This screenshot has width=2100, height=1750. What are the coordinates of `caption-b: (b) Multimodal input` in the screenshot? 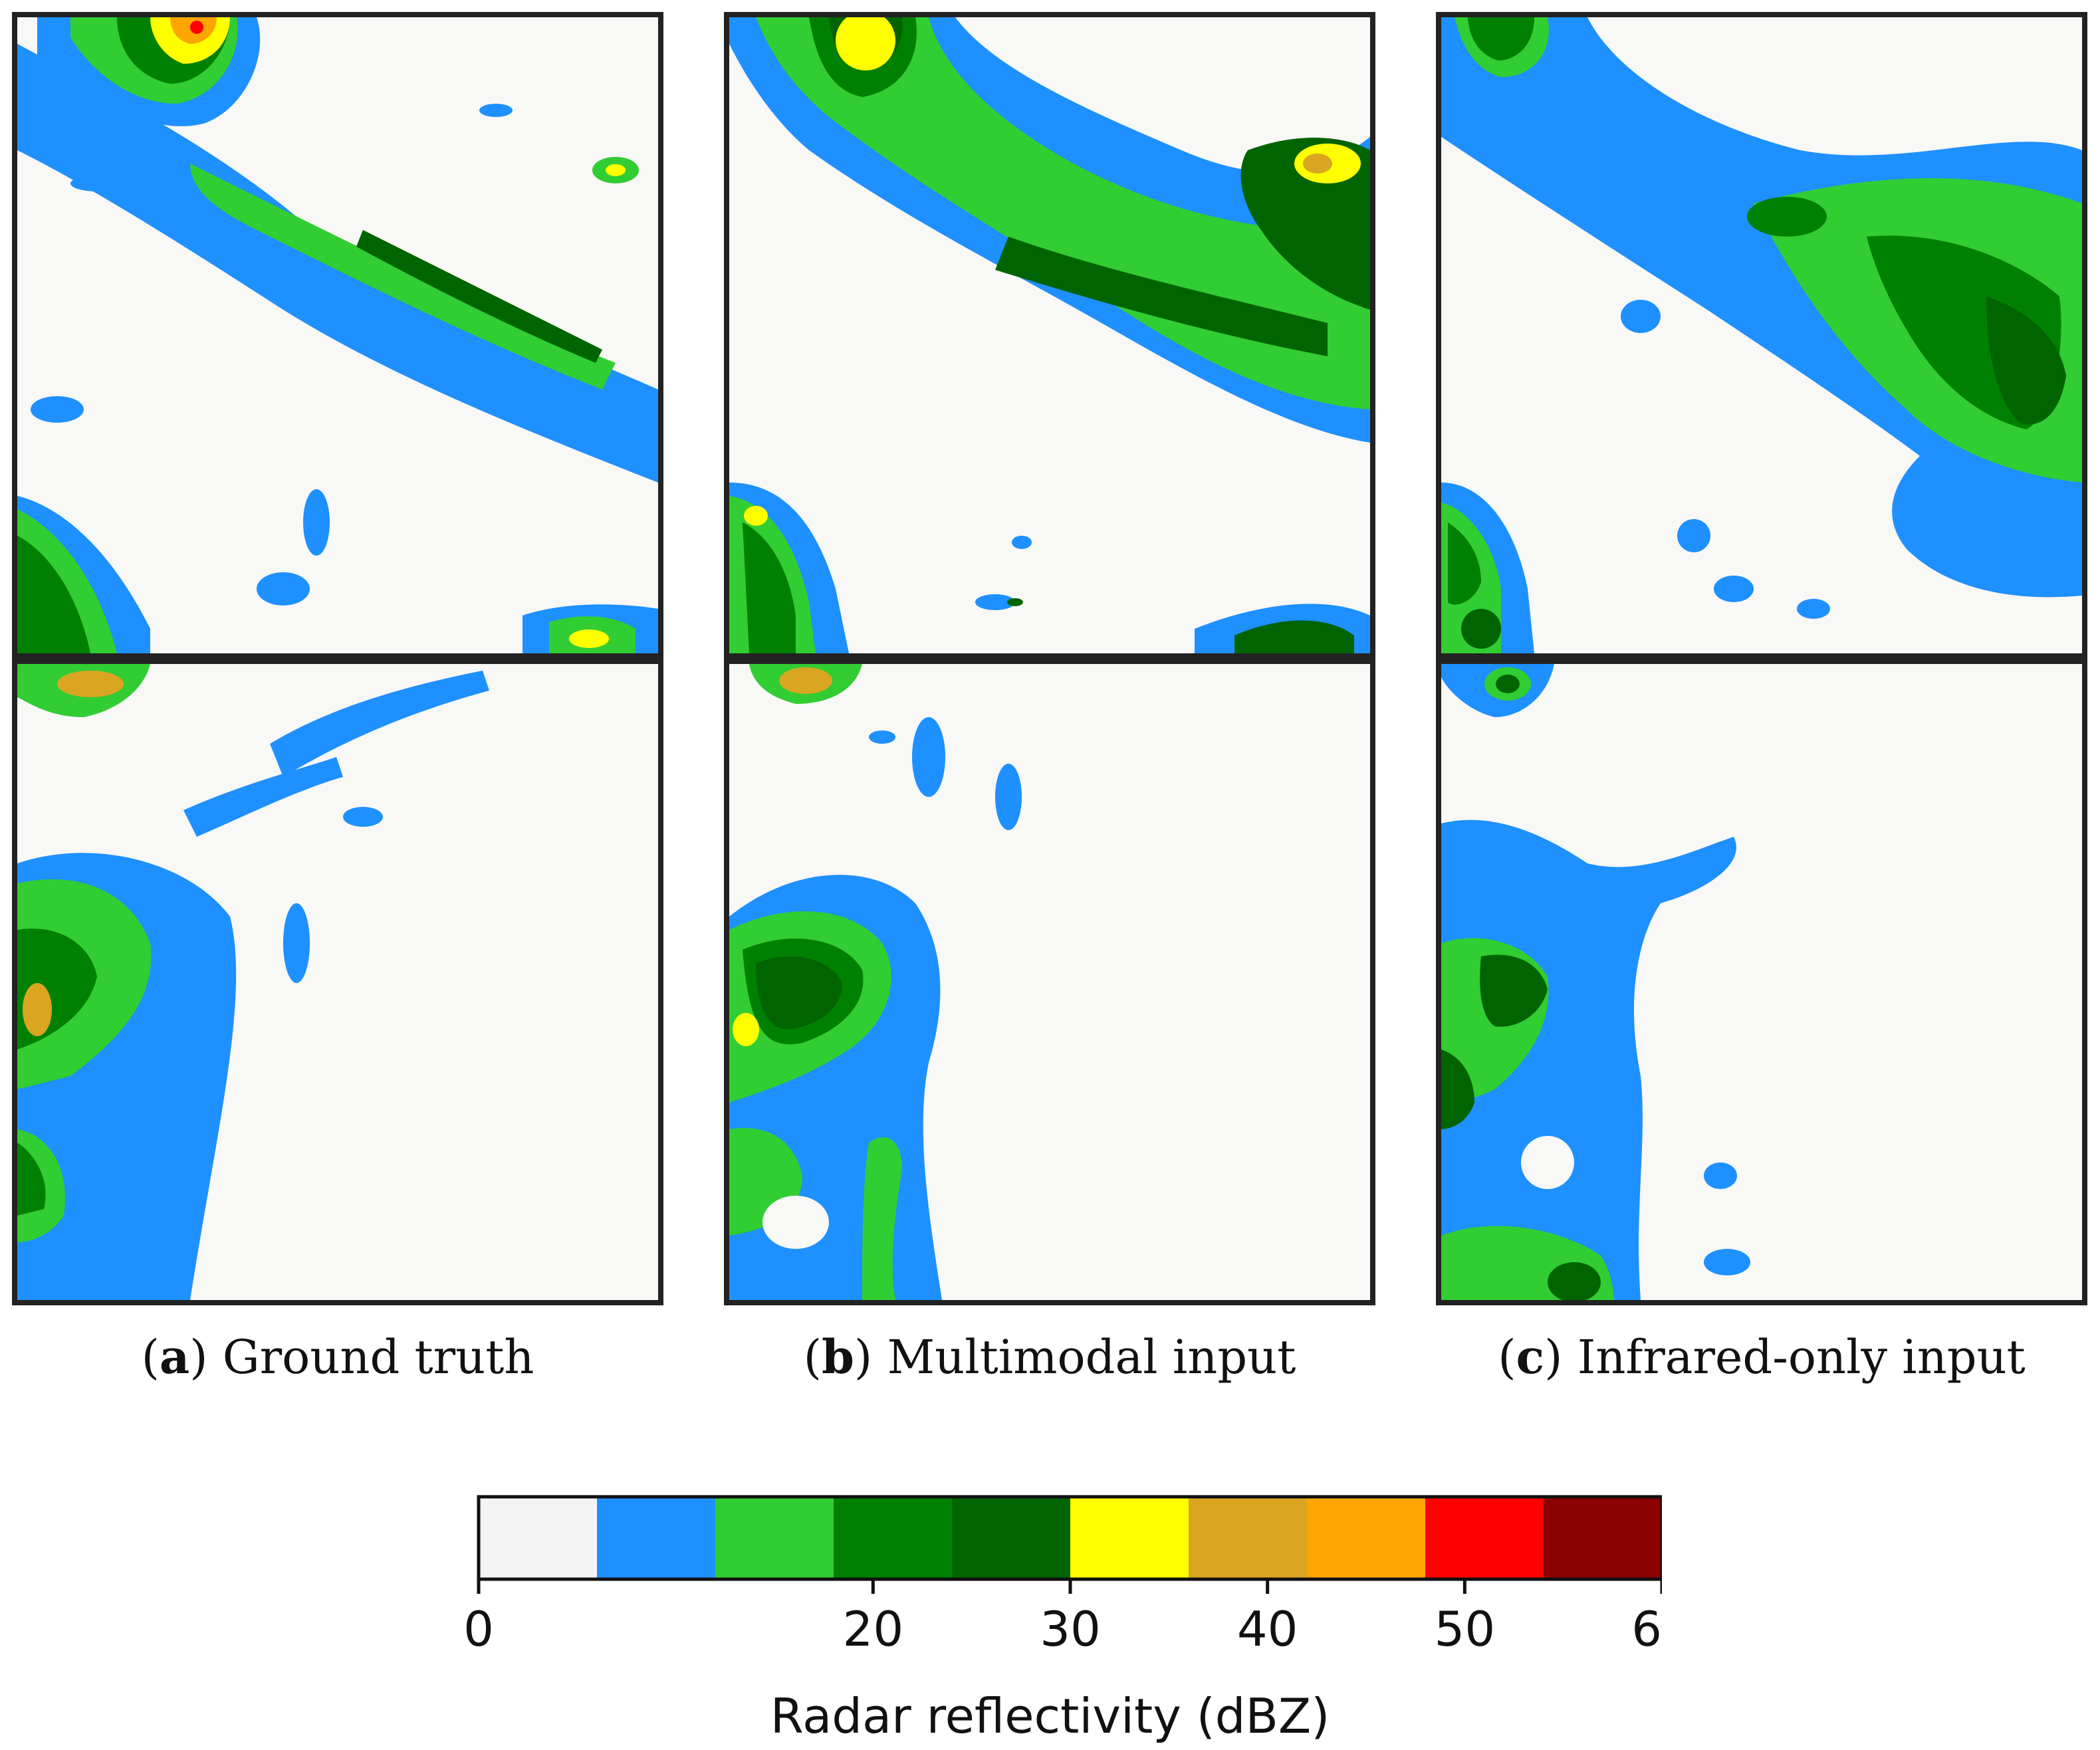 It's located at (1049, 1357).